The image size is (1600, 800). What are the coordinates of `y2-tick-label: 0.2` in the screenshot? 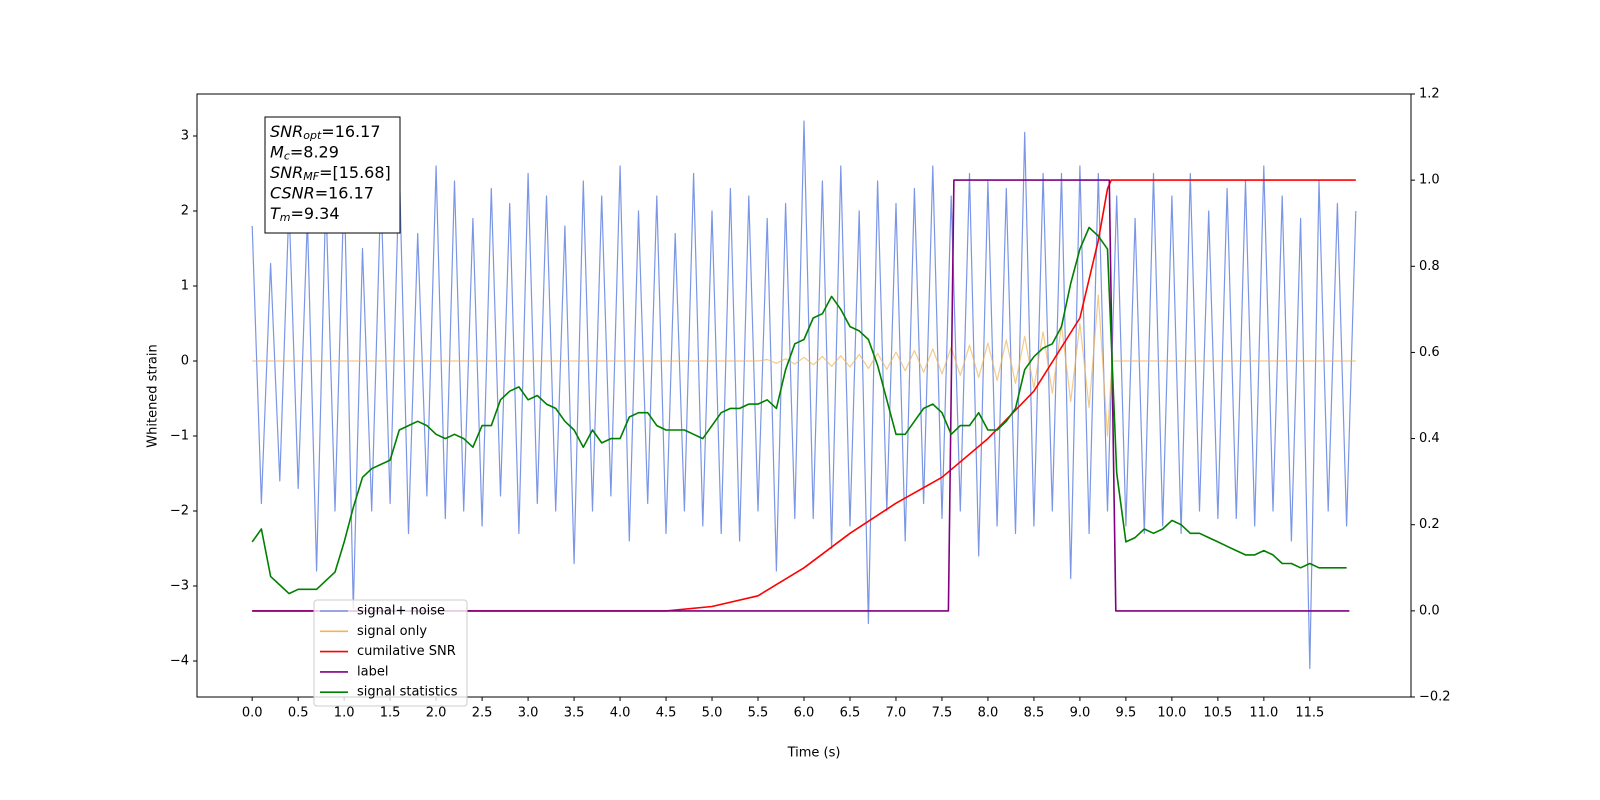 It's located at (1429, 524).